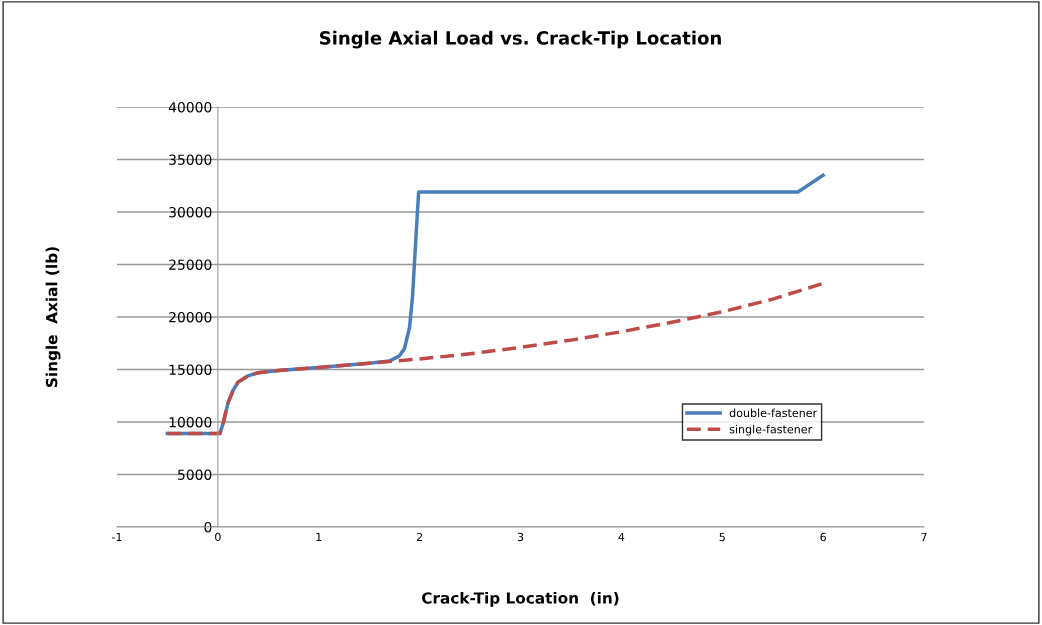 This screenshot has width=1042, height=625. I want to click on x-tick-label: -1, so click(117, 536).